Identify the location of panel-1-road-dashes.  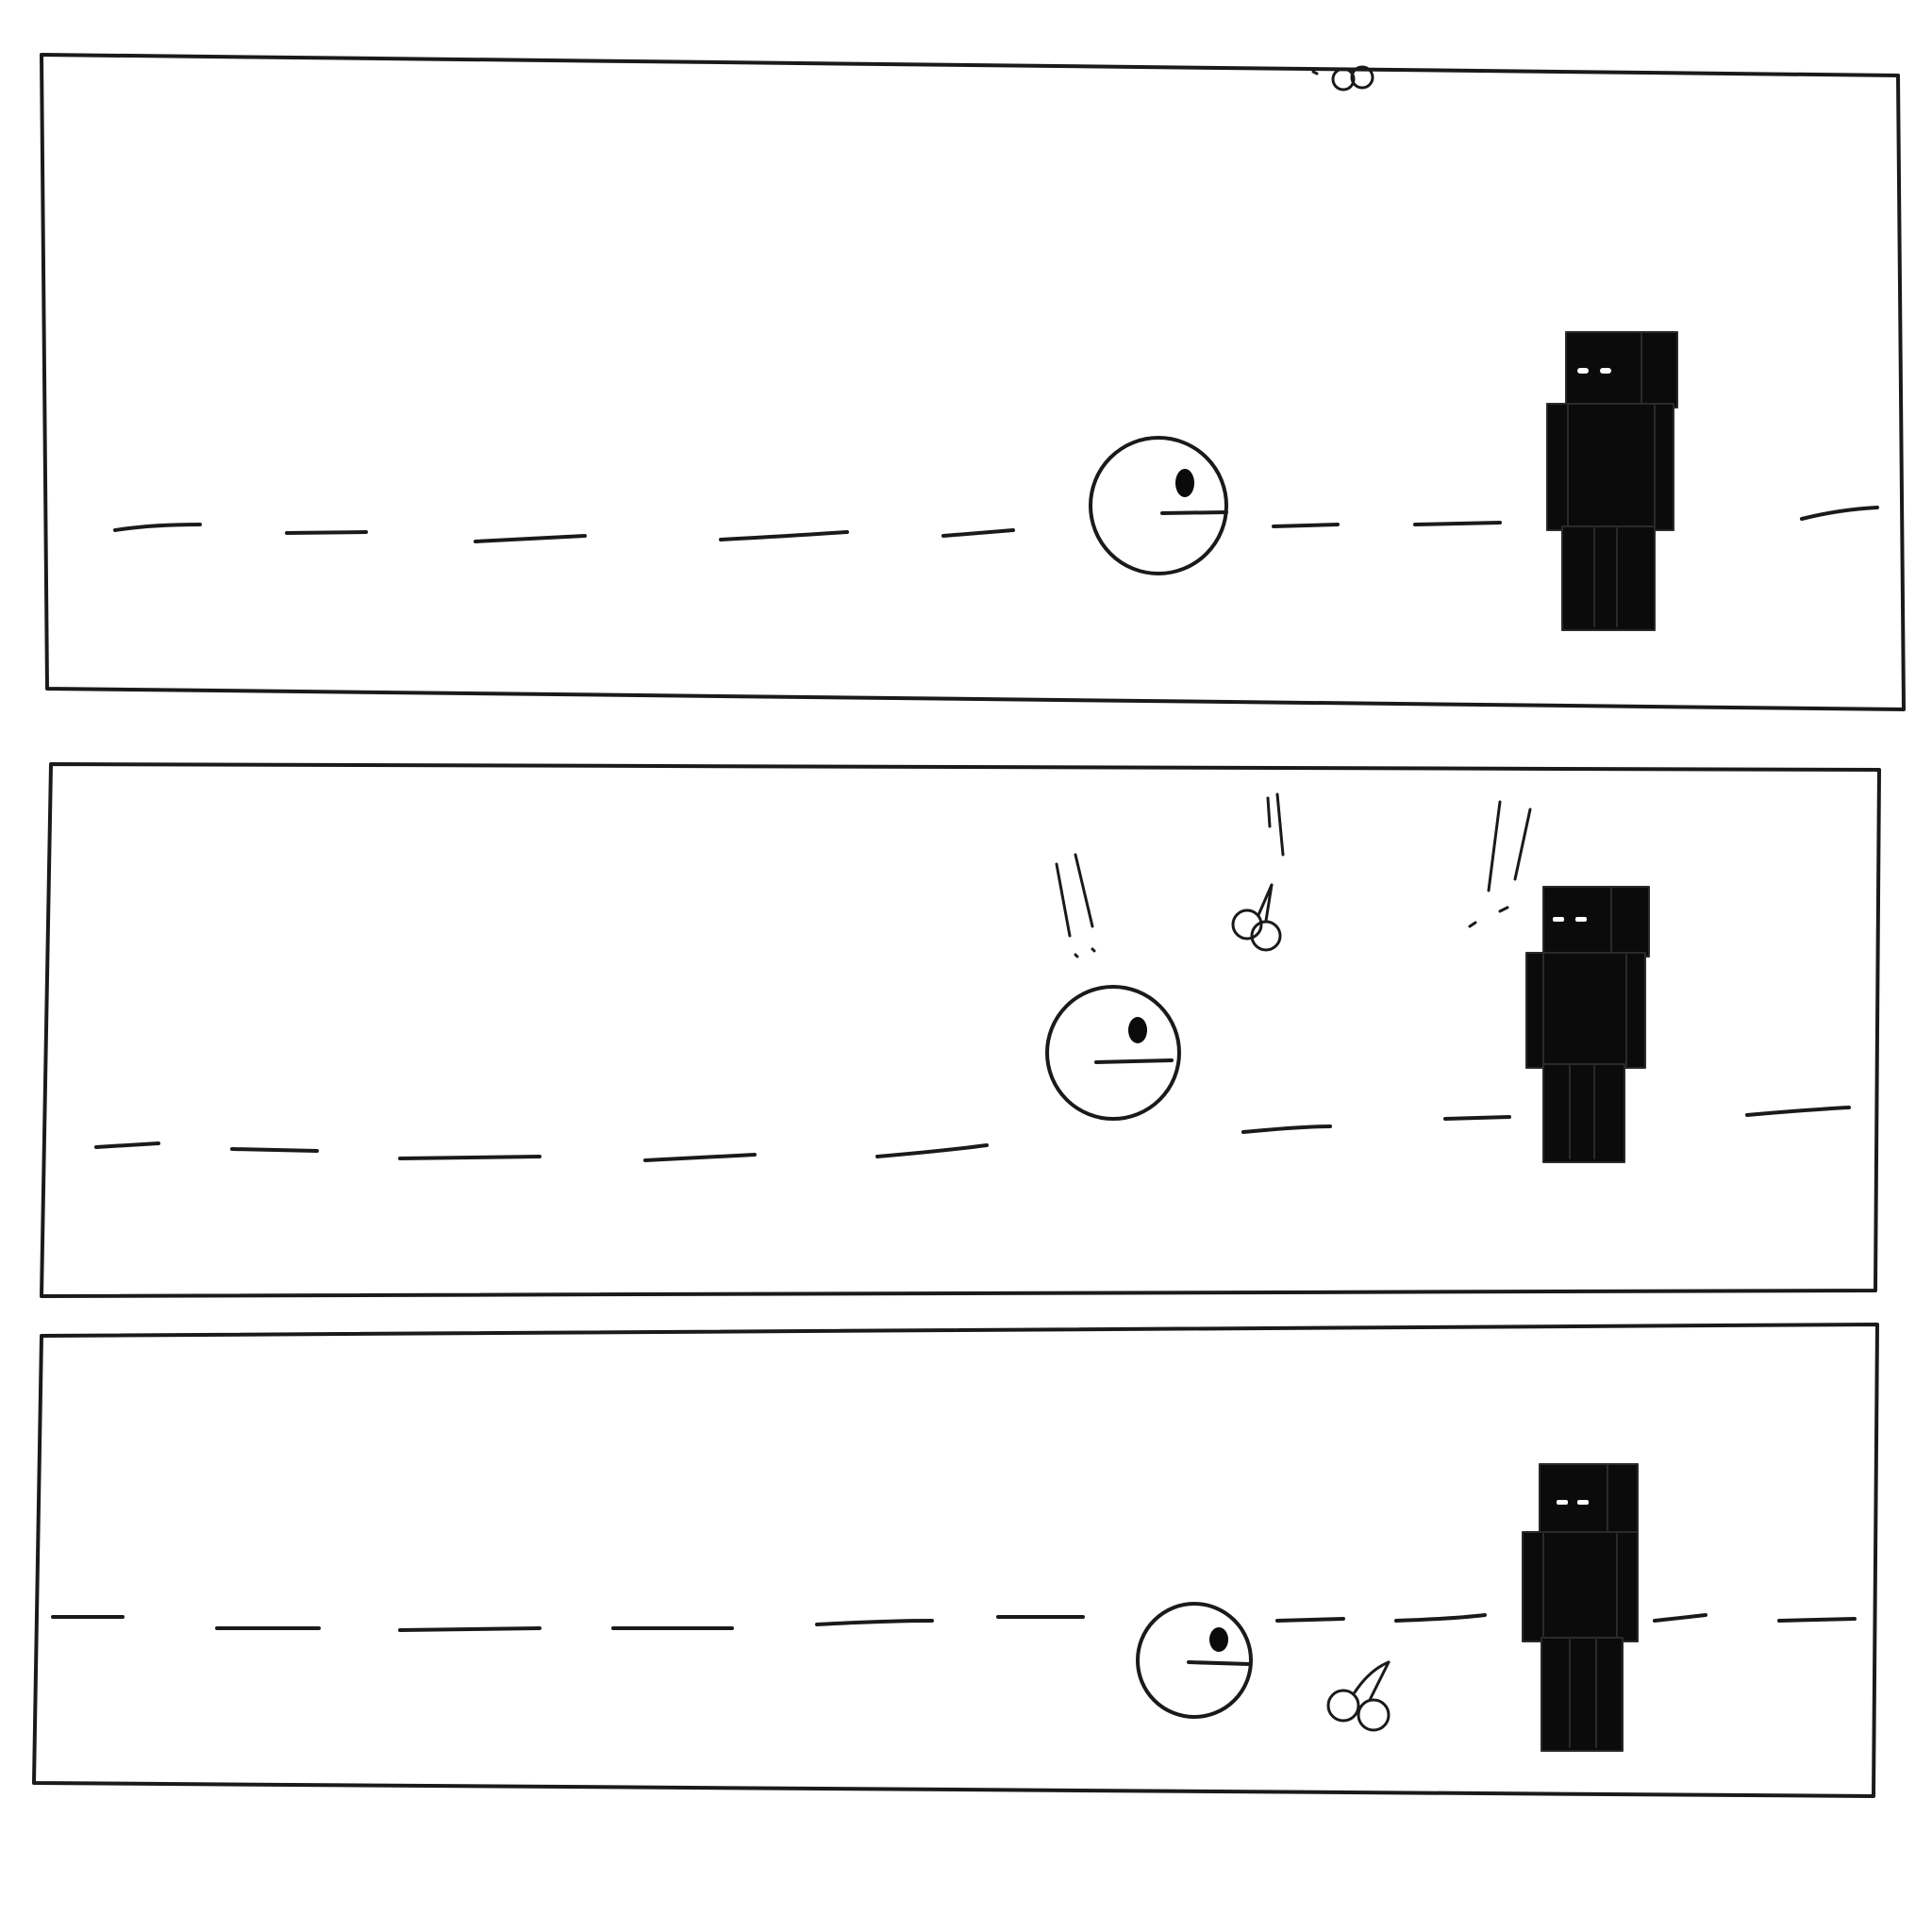
(996, 524).